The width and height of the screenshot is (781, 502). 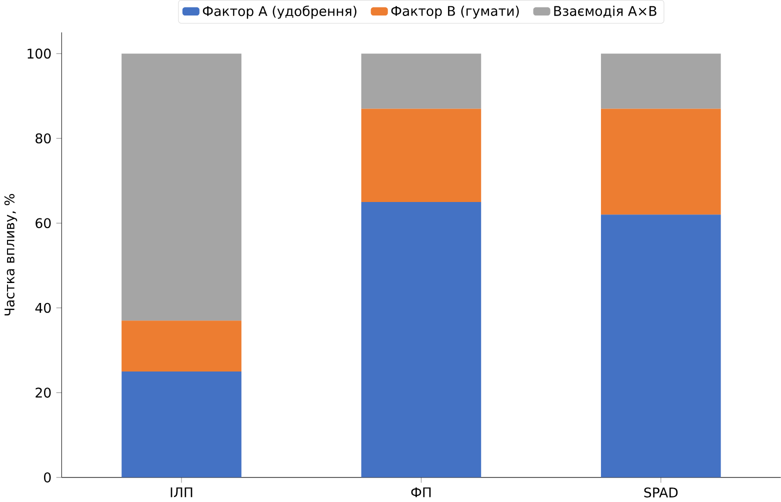 What do you see at coordinates (181, 492) in the screenshot?
I see `x-tick-label: ІЛП` at bounding box center [181, 492].